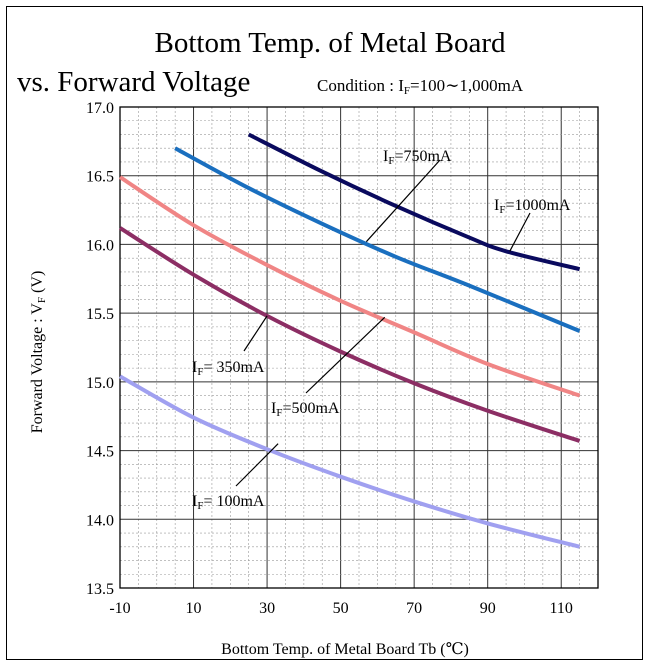 The image size is (651, 666). I want to click on series-label: IF= 100mA, so click(228, 502).